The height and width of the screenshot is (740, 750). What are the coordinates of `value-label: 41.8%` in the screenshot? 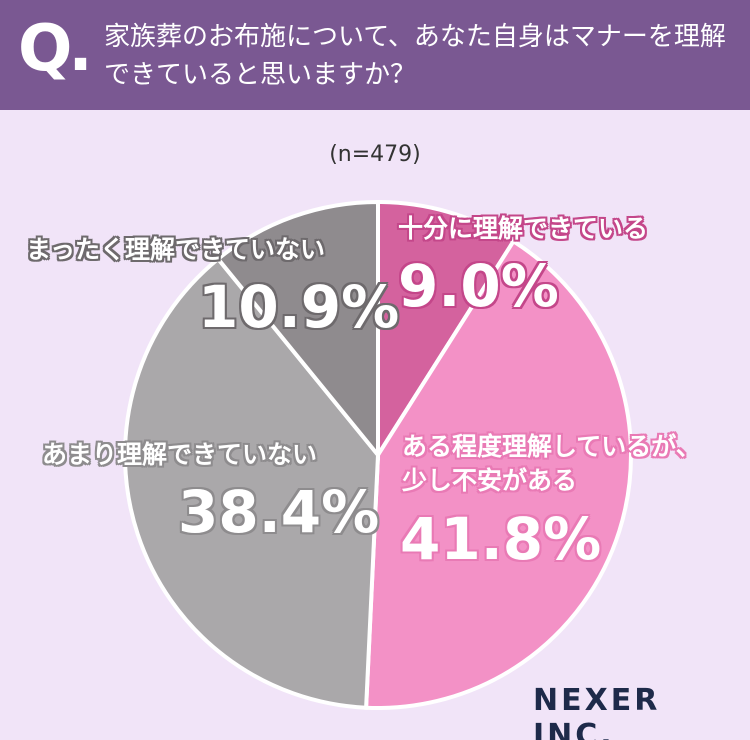 It's located at (501, 539).